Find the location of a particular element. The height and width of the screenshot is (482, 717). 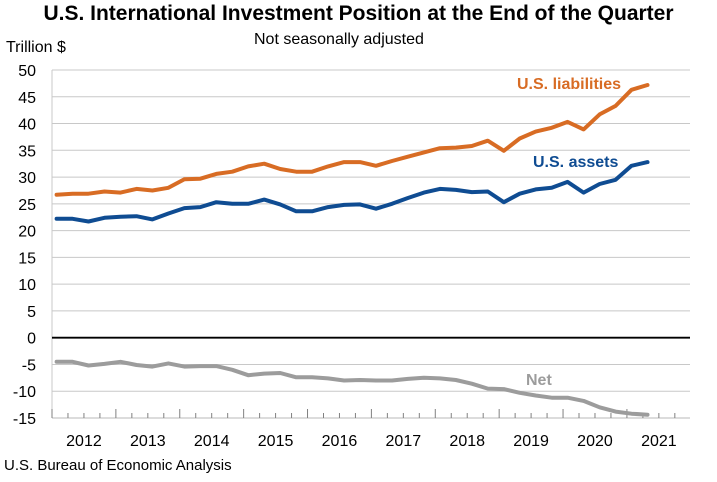

series-line-assets is located at coordinates (352, 192).